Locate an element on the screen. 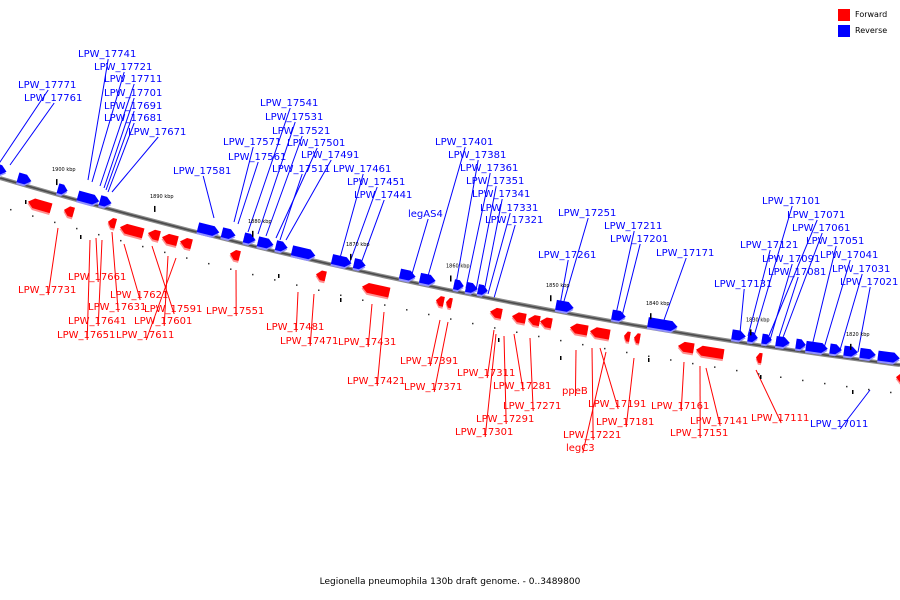  reverse-gene-label: LPW_17381 is located at coordinates (477, 155).